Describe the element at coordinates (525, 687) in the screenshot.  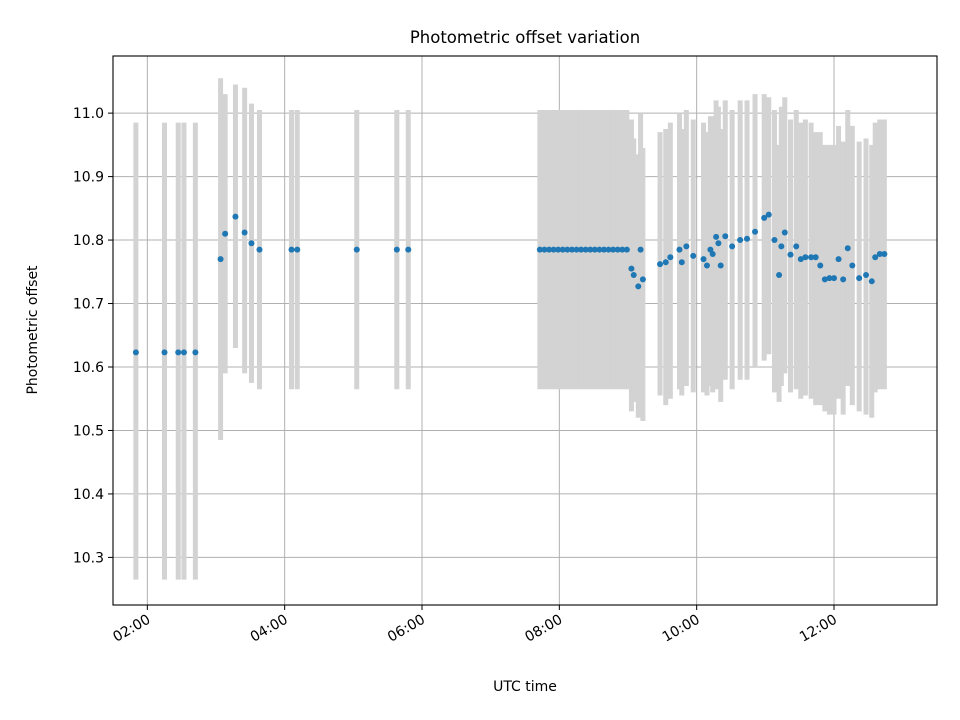
I see `x-axis-label: UTC time` at that location.